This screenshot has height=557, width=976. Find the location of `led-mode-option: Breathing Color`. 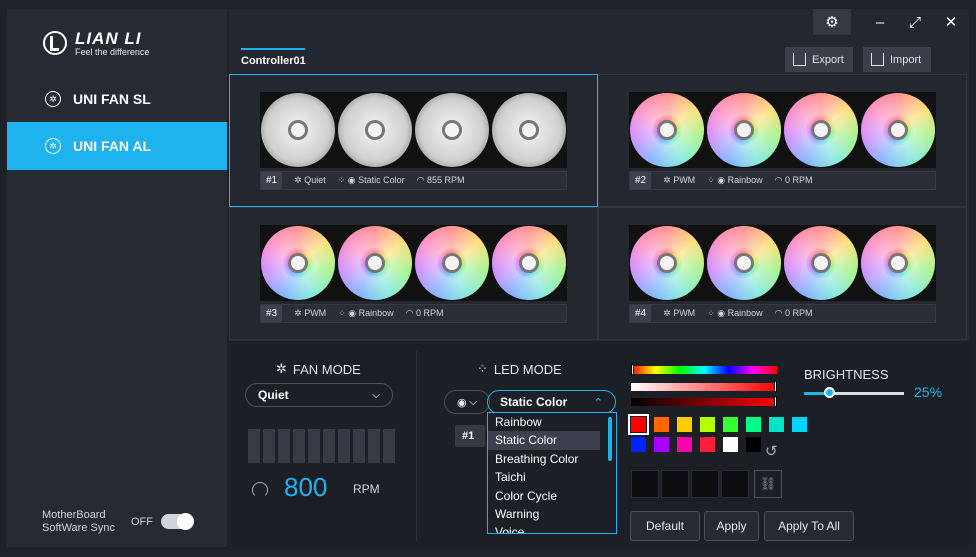

led-mode-option: Breathing Color is located at coordinates (537, 458).